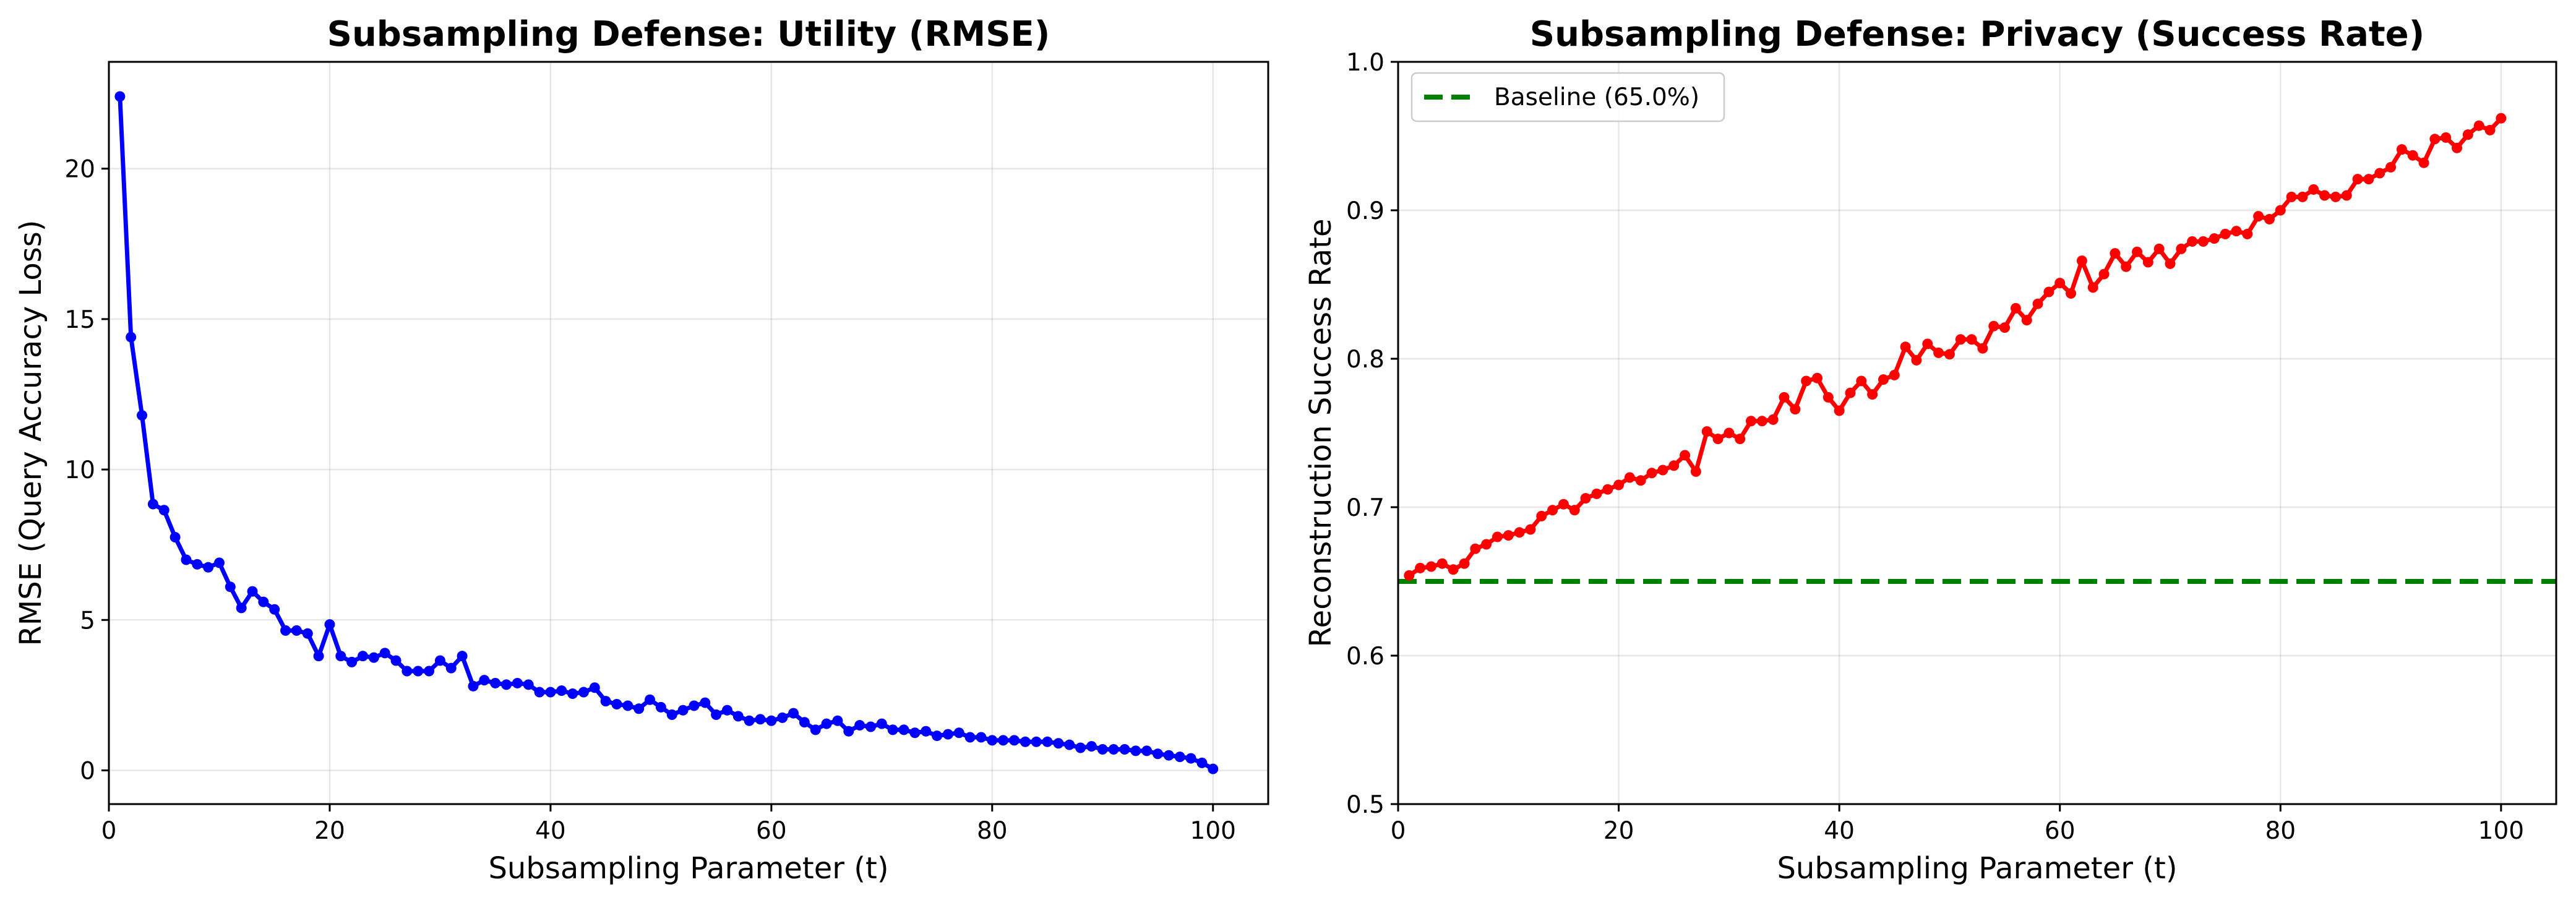  I want to click on privacy-y-tick-label: 0.7, so click(1365, 508).